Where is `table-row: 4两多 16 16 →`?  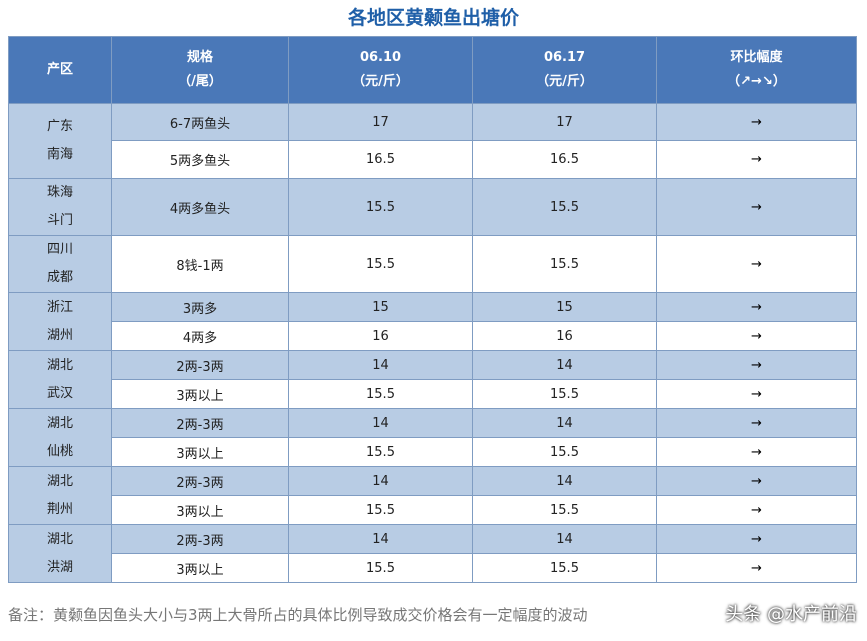
table-row: 4两多 16 16 → is located at coordinates (433, 336).